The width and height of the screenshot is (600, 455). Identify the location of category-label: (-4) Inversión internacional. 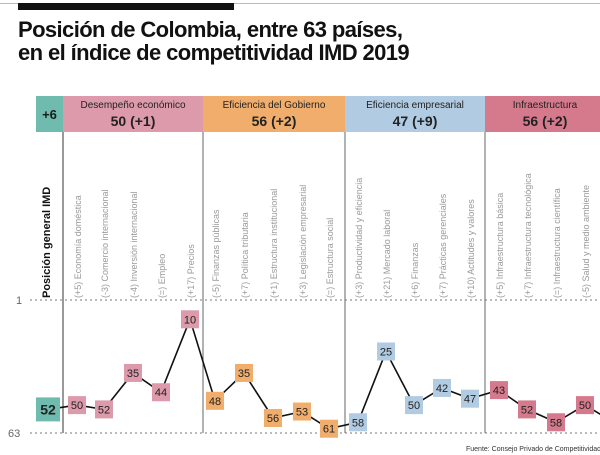
(134, 244).